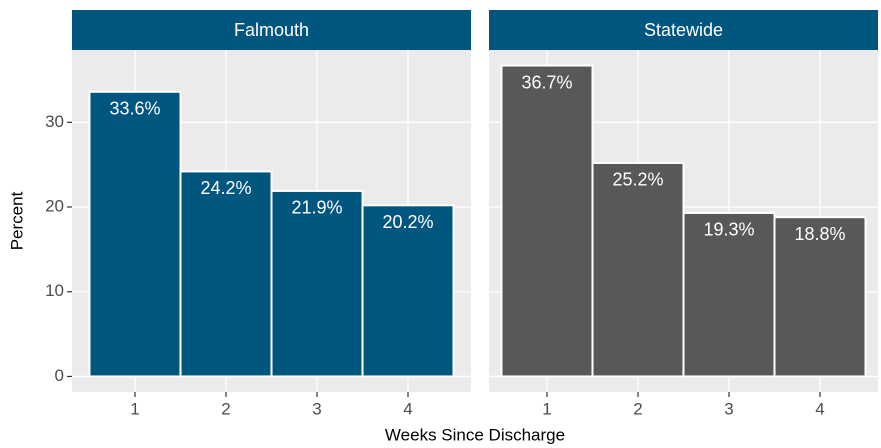 This screenshot has height=448, width=881. What do you see at coordinates (546, 82) in the screenshot?
I see `value-label: 36.7%` at bounding box center [546, 82].